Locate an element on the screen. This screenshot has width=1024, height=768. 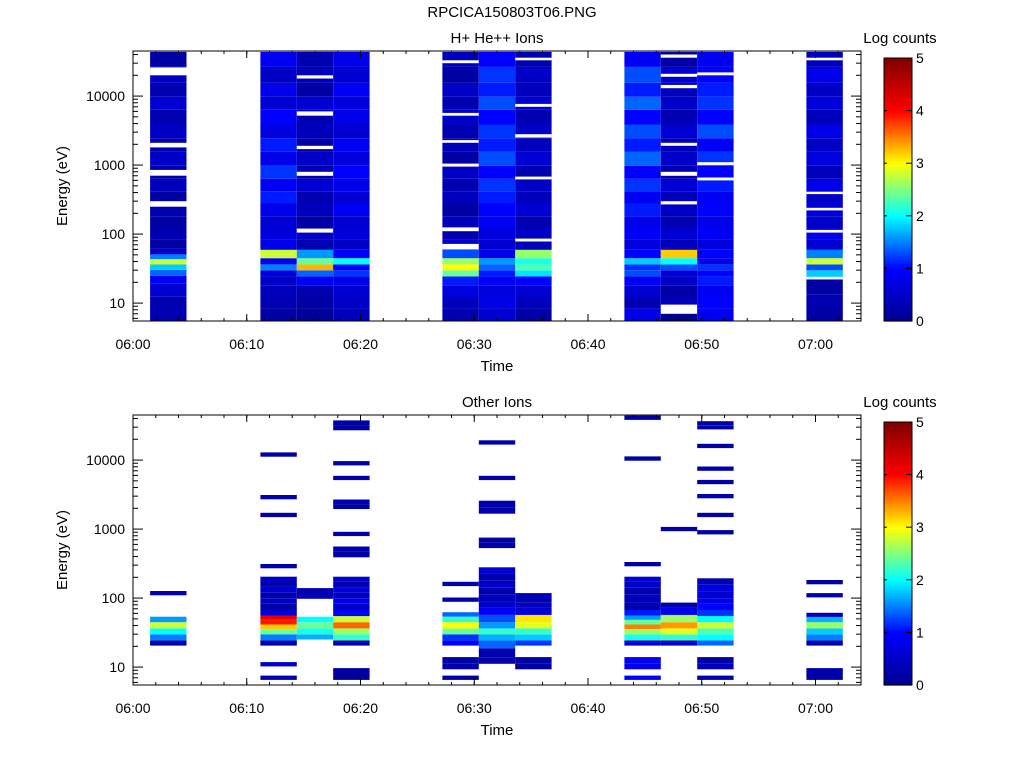
page-title: RPCICA150803T06.PNG is located at coordinates (512, 12).